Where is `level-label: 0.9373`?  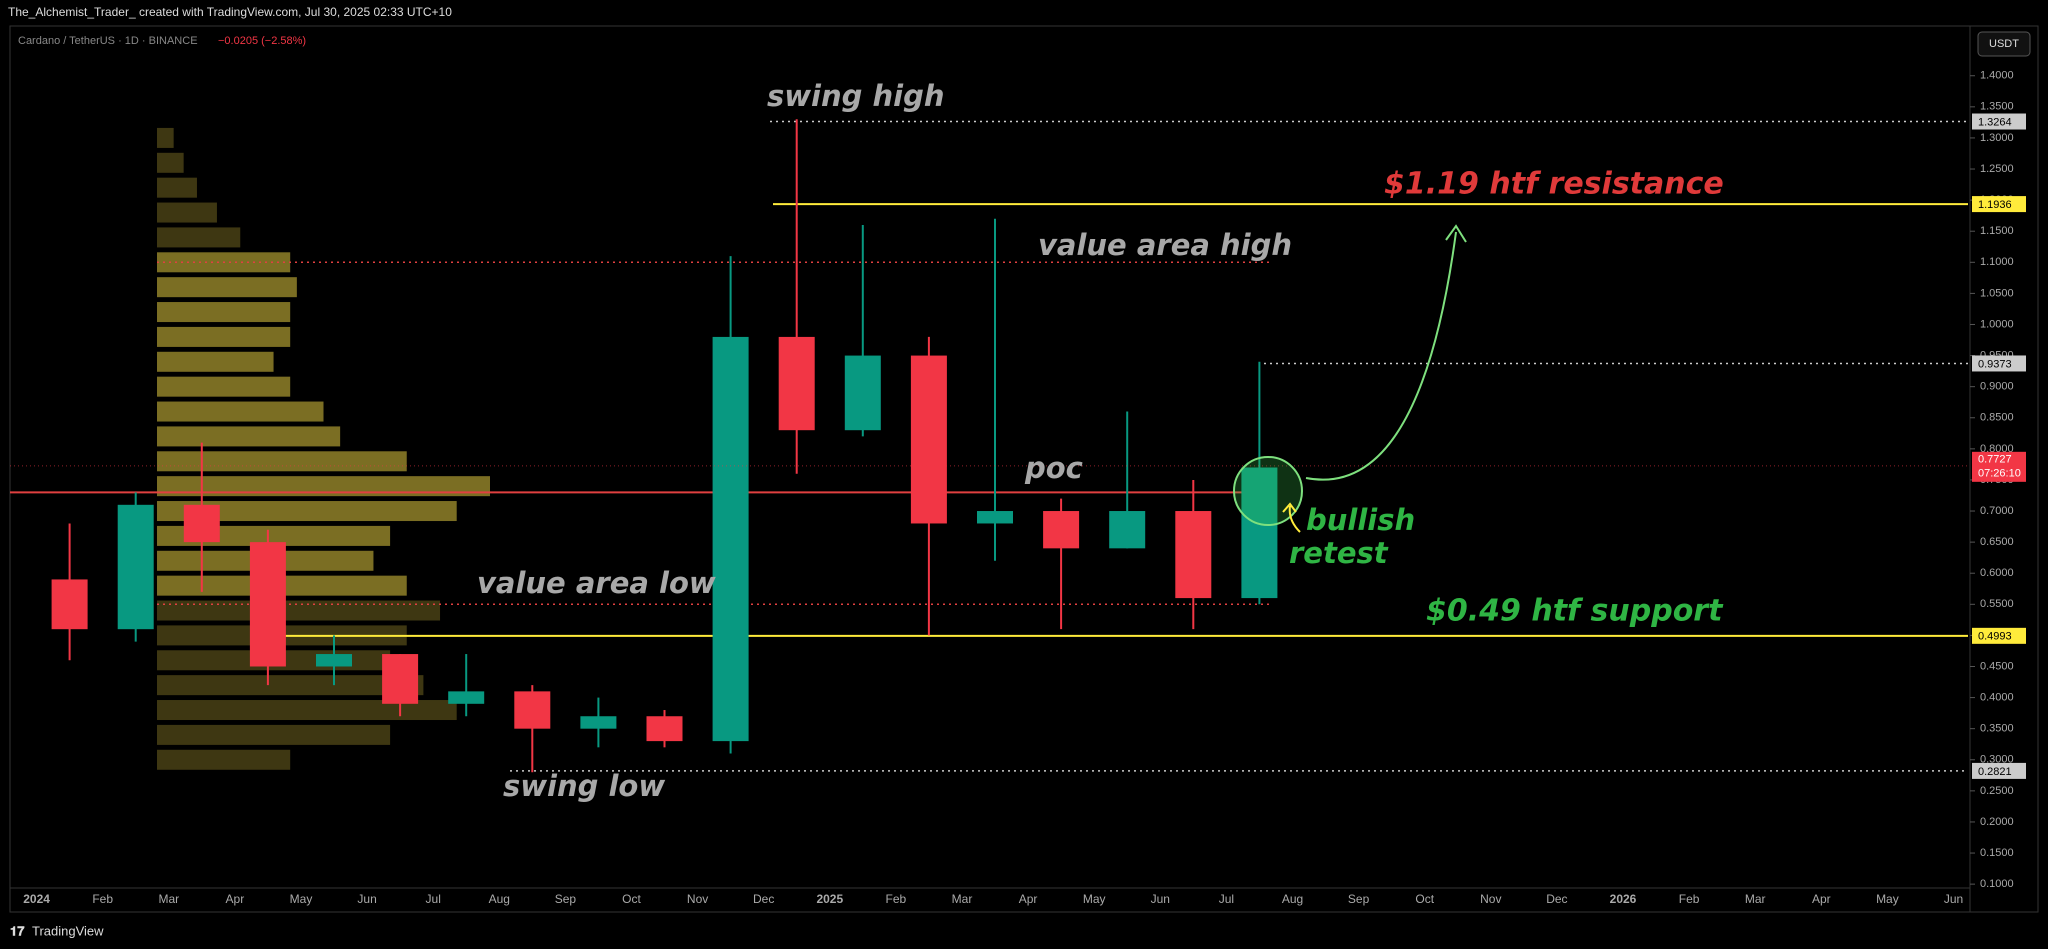
level-label: 0.9373 is located at coordinates (1995, 364).